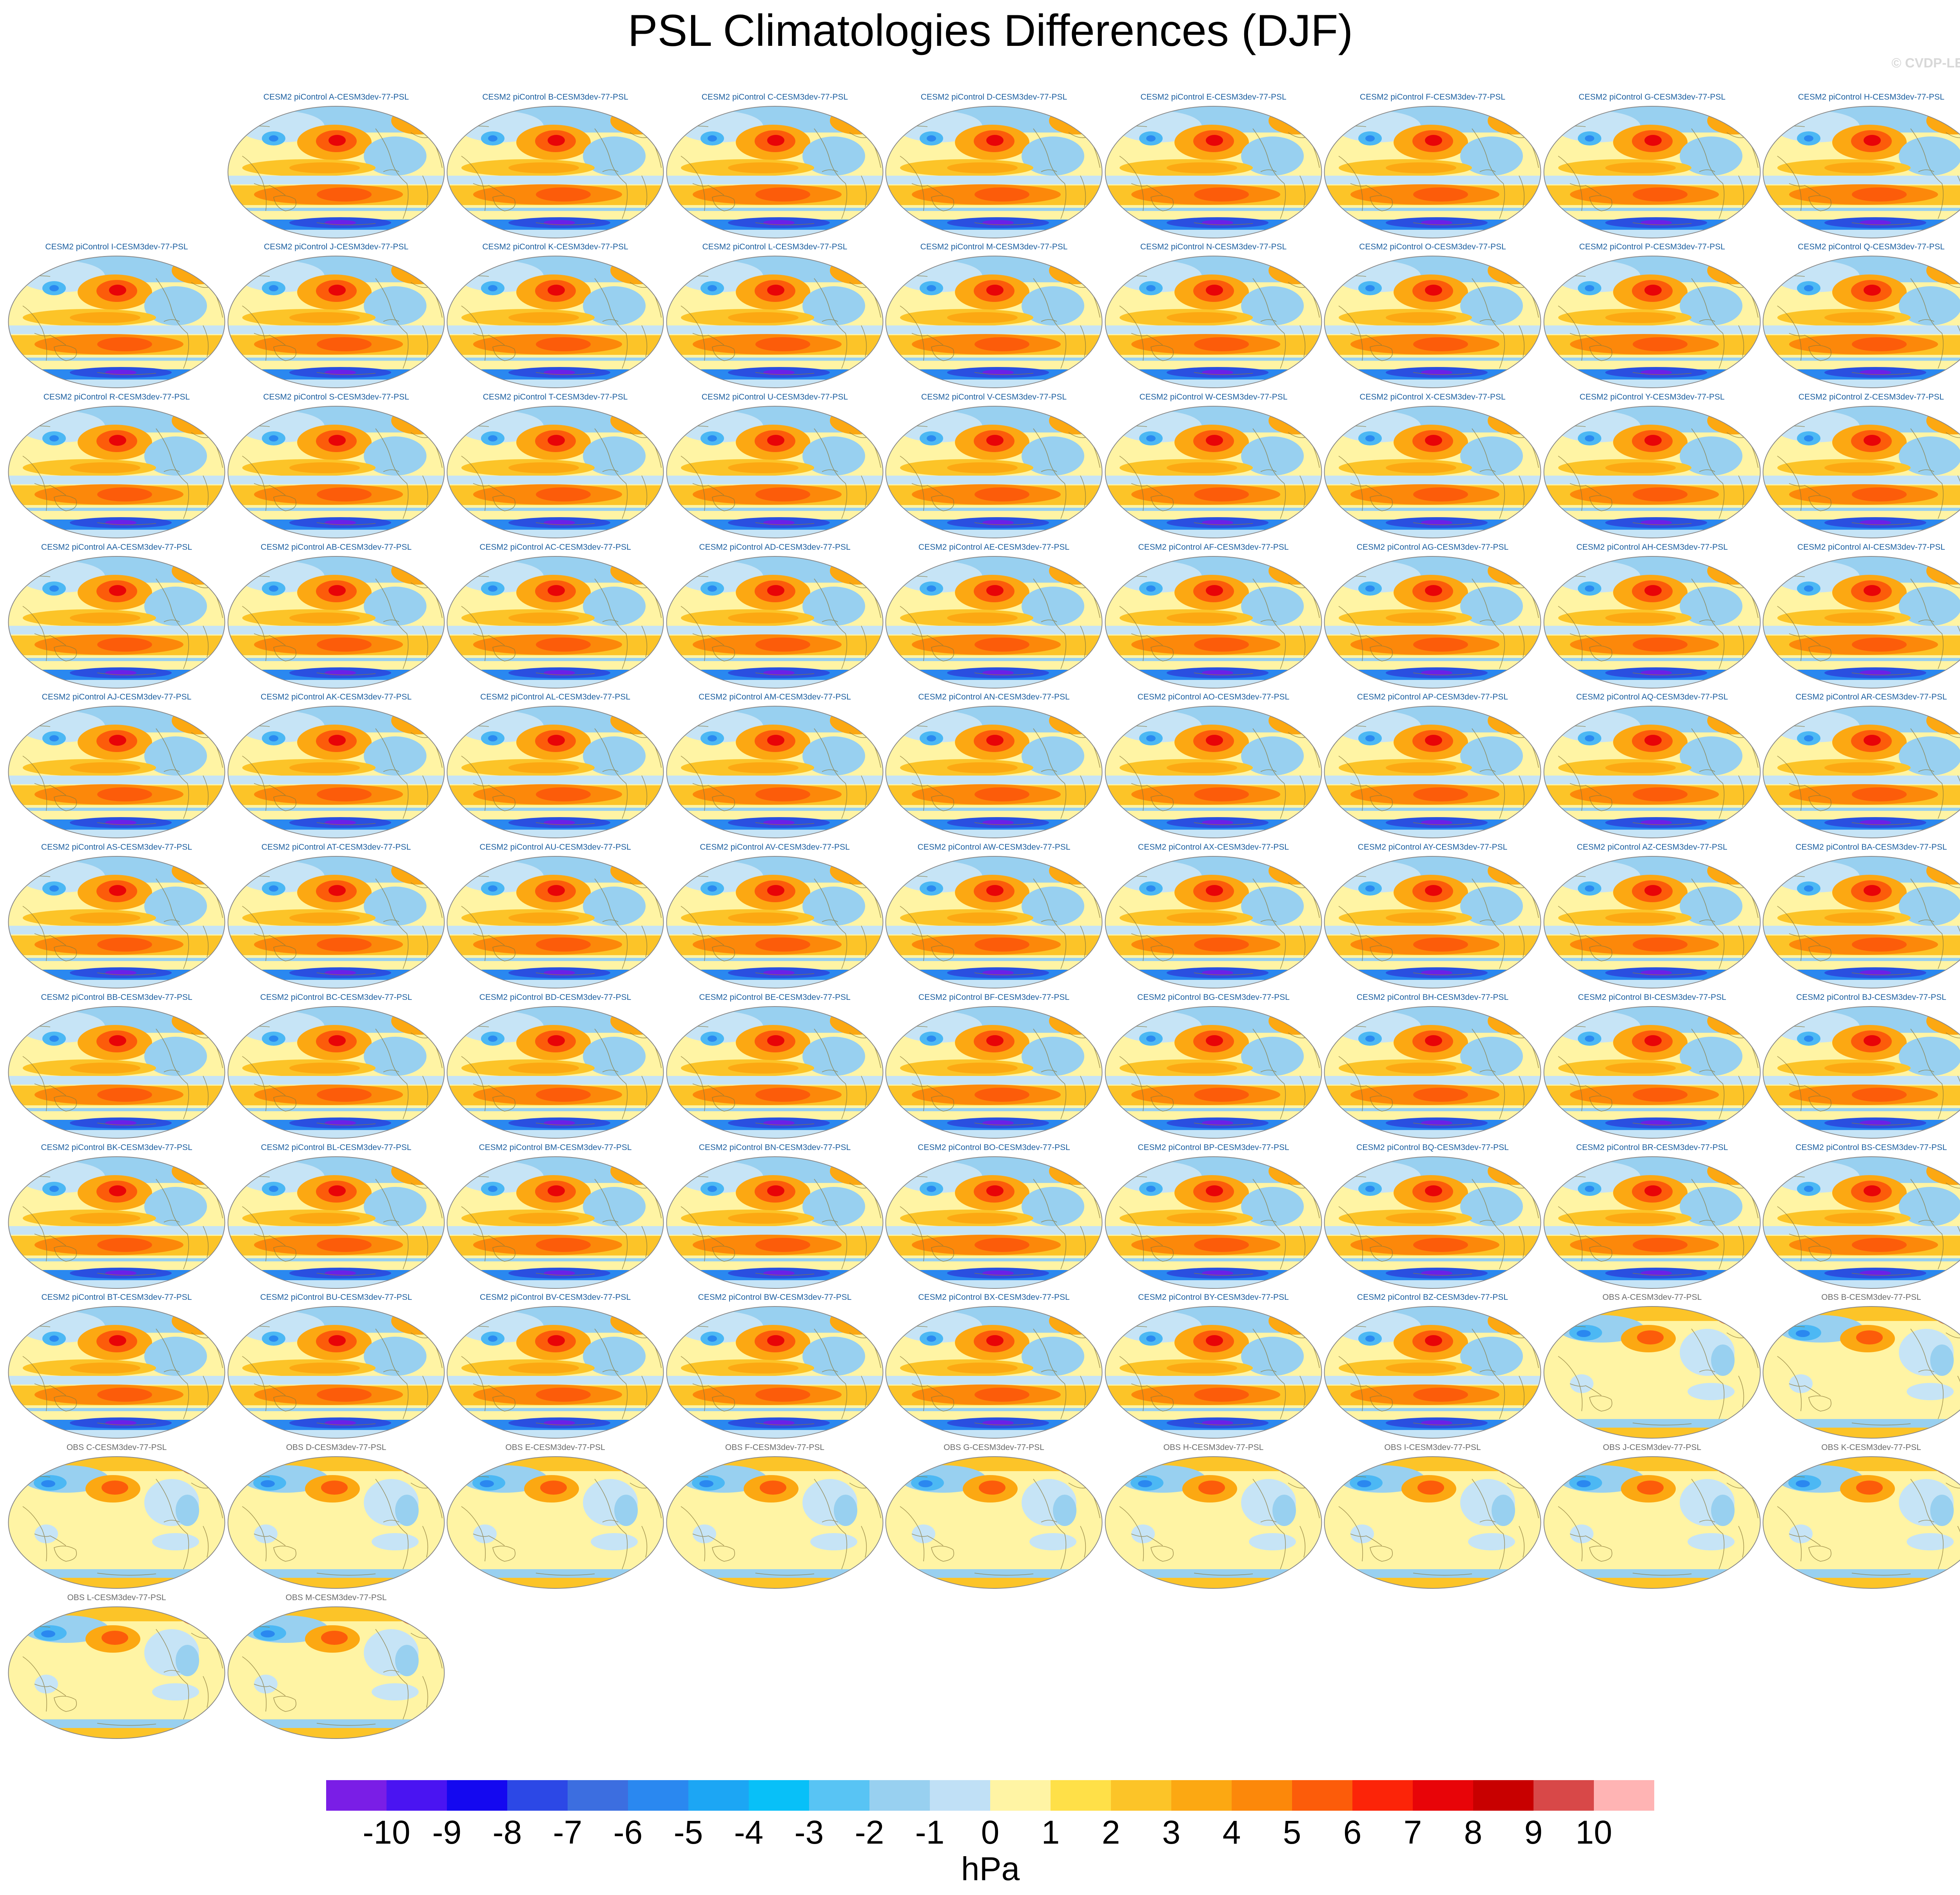 The width and height of the screenshot is (1960, 1895). I want to click on colorbar-segment, so click(1624, 1796).